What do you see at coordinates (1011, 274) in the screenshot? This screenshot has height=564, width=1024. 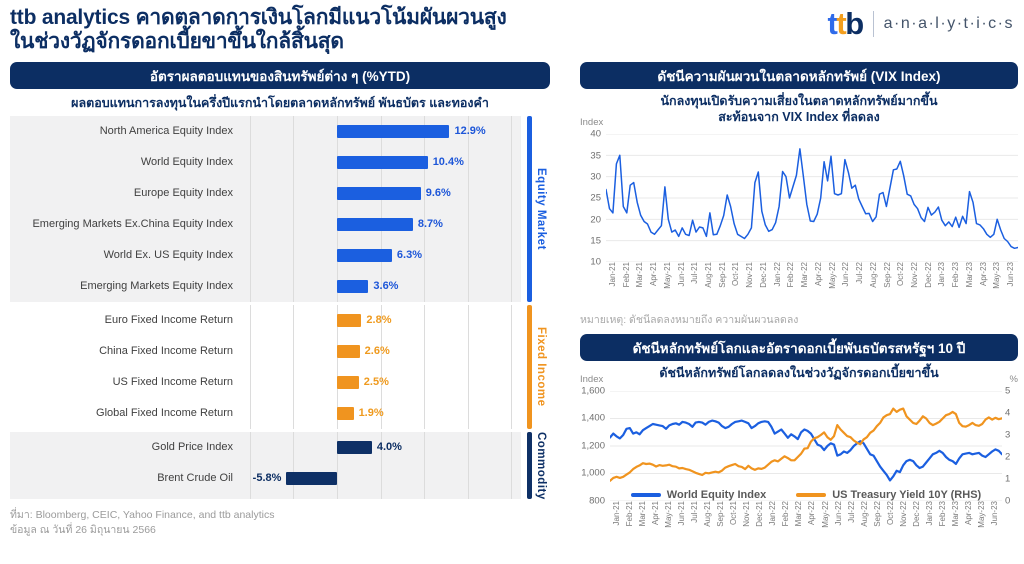 I see `x-tick-label: Jun-23` at bounding box center [1011, 274].